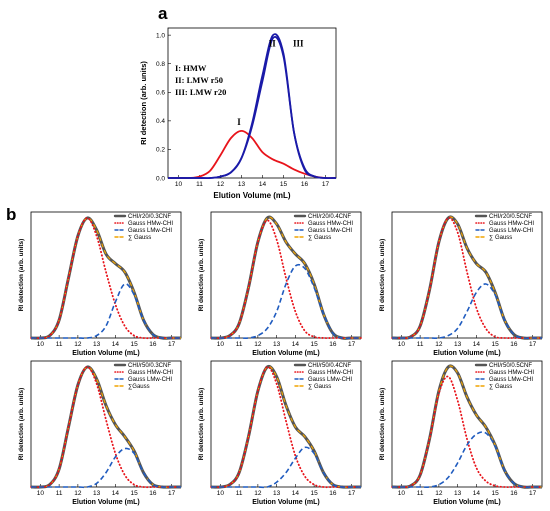 This screenshot has width=550, height=511. I want to click on curve-label-III: III, so click(298, 44).